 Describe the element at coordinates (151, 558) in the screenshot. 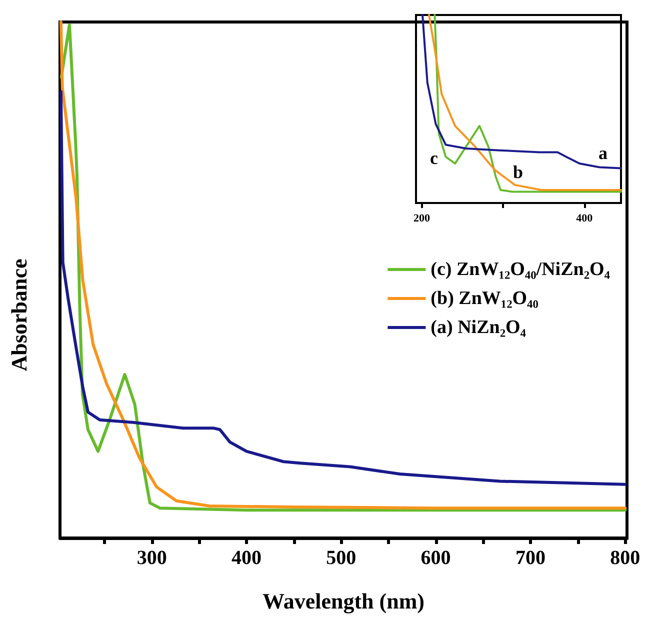

I see `x-tick-label: 300` at that location.